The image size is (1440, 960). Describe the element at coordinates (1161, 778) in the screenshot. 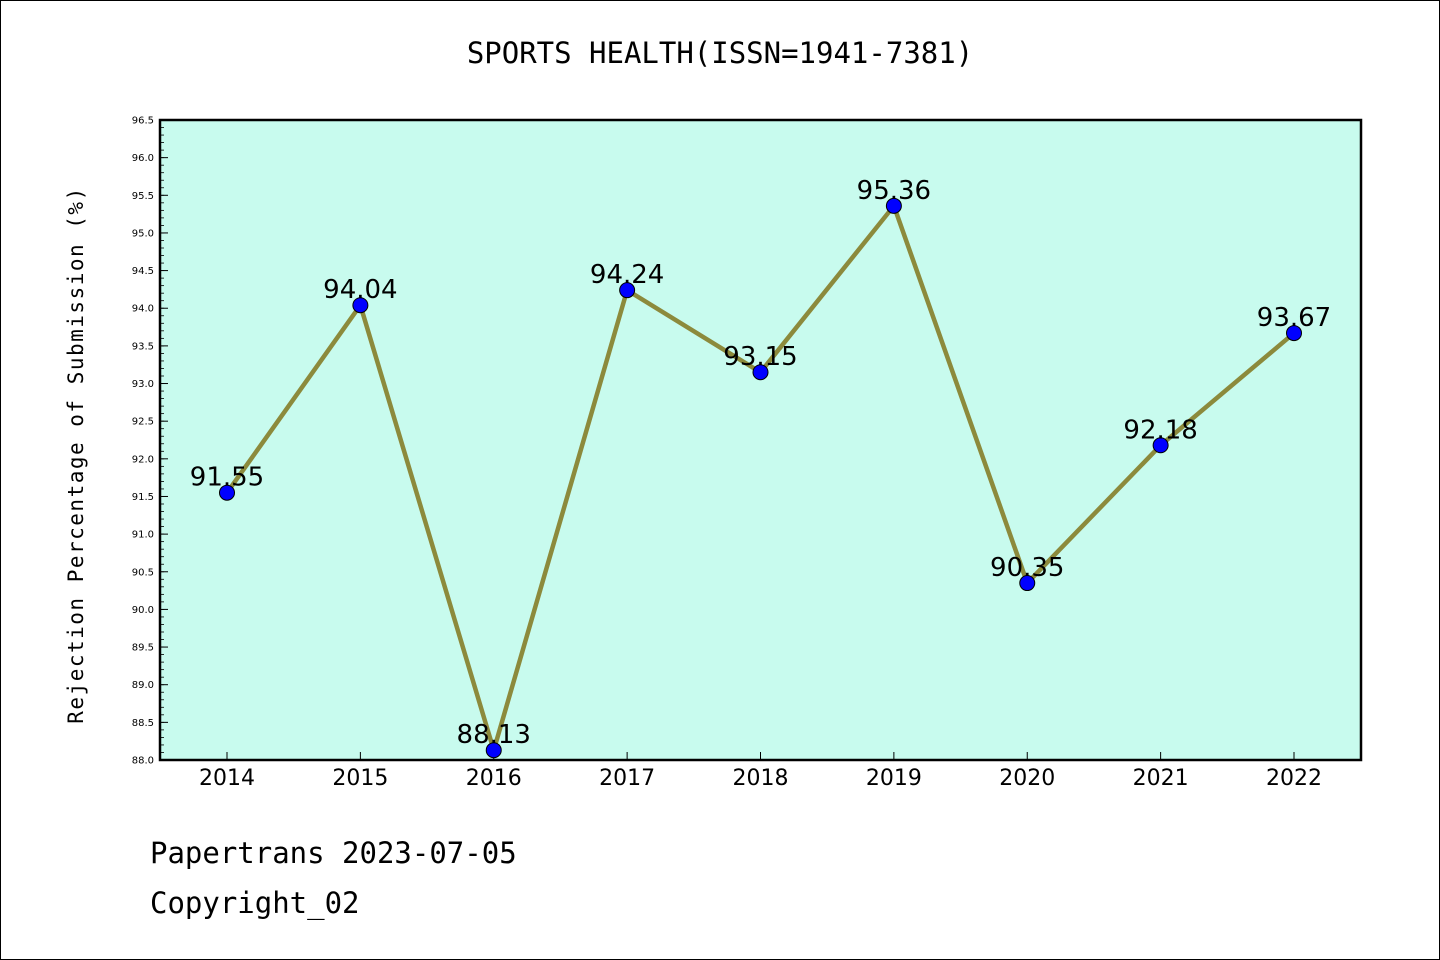

I see `x-tick-label: 2021` at that location.